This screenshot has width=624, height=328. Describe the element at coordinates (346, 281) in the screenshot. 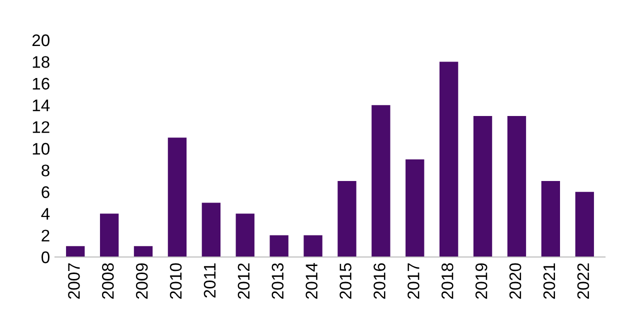

I see `x-tick-label: 2015` at that location.